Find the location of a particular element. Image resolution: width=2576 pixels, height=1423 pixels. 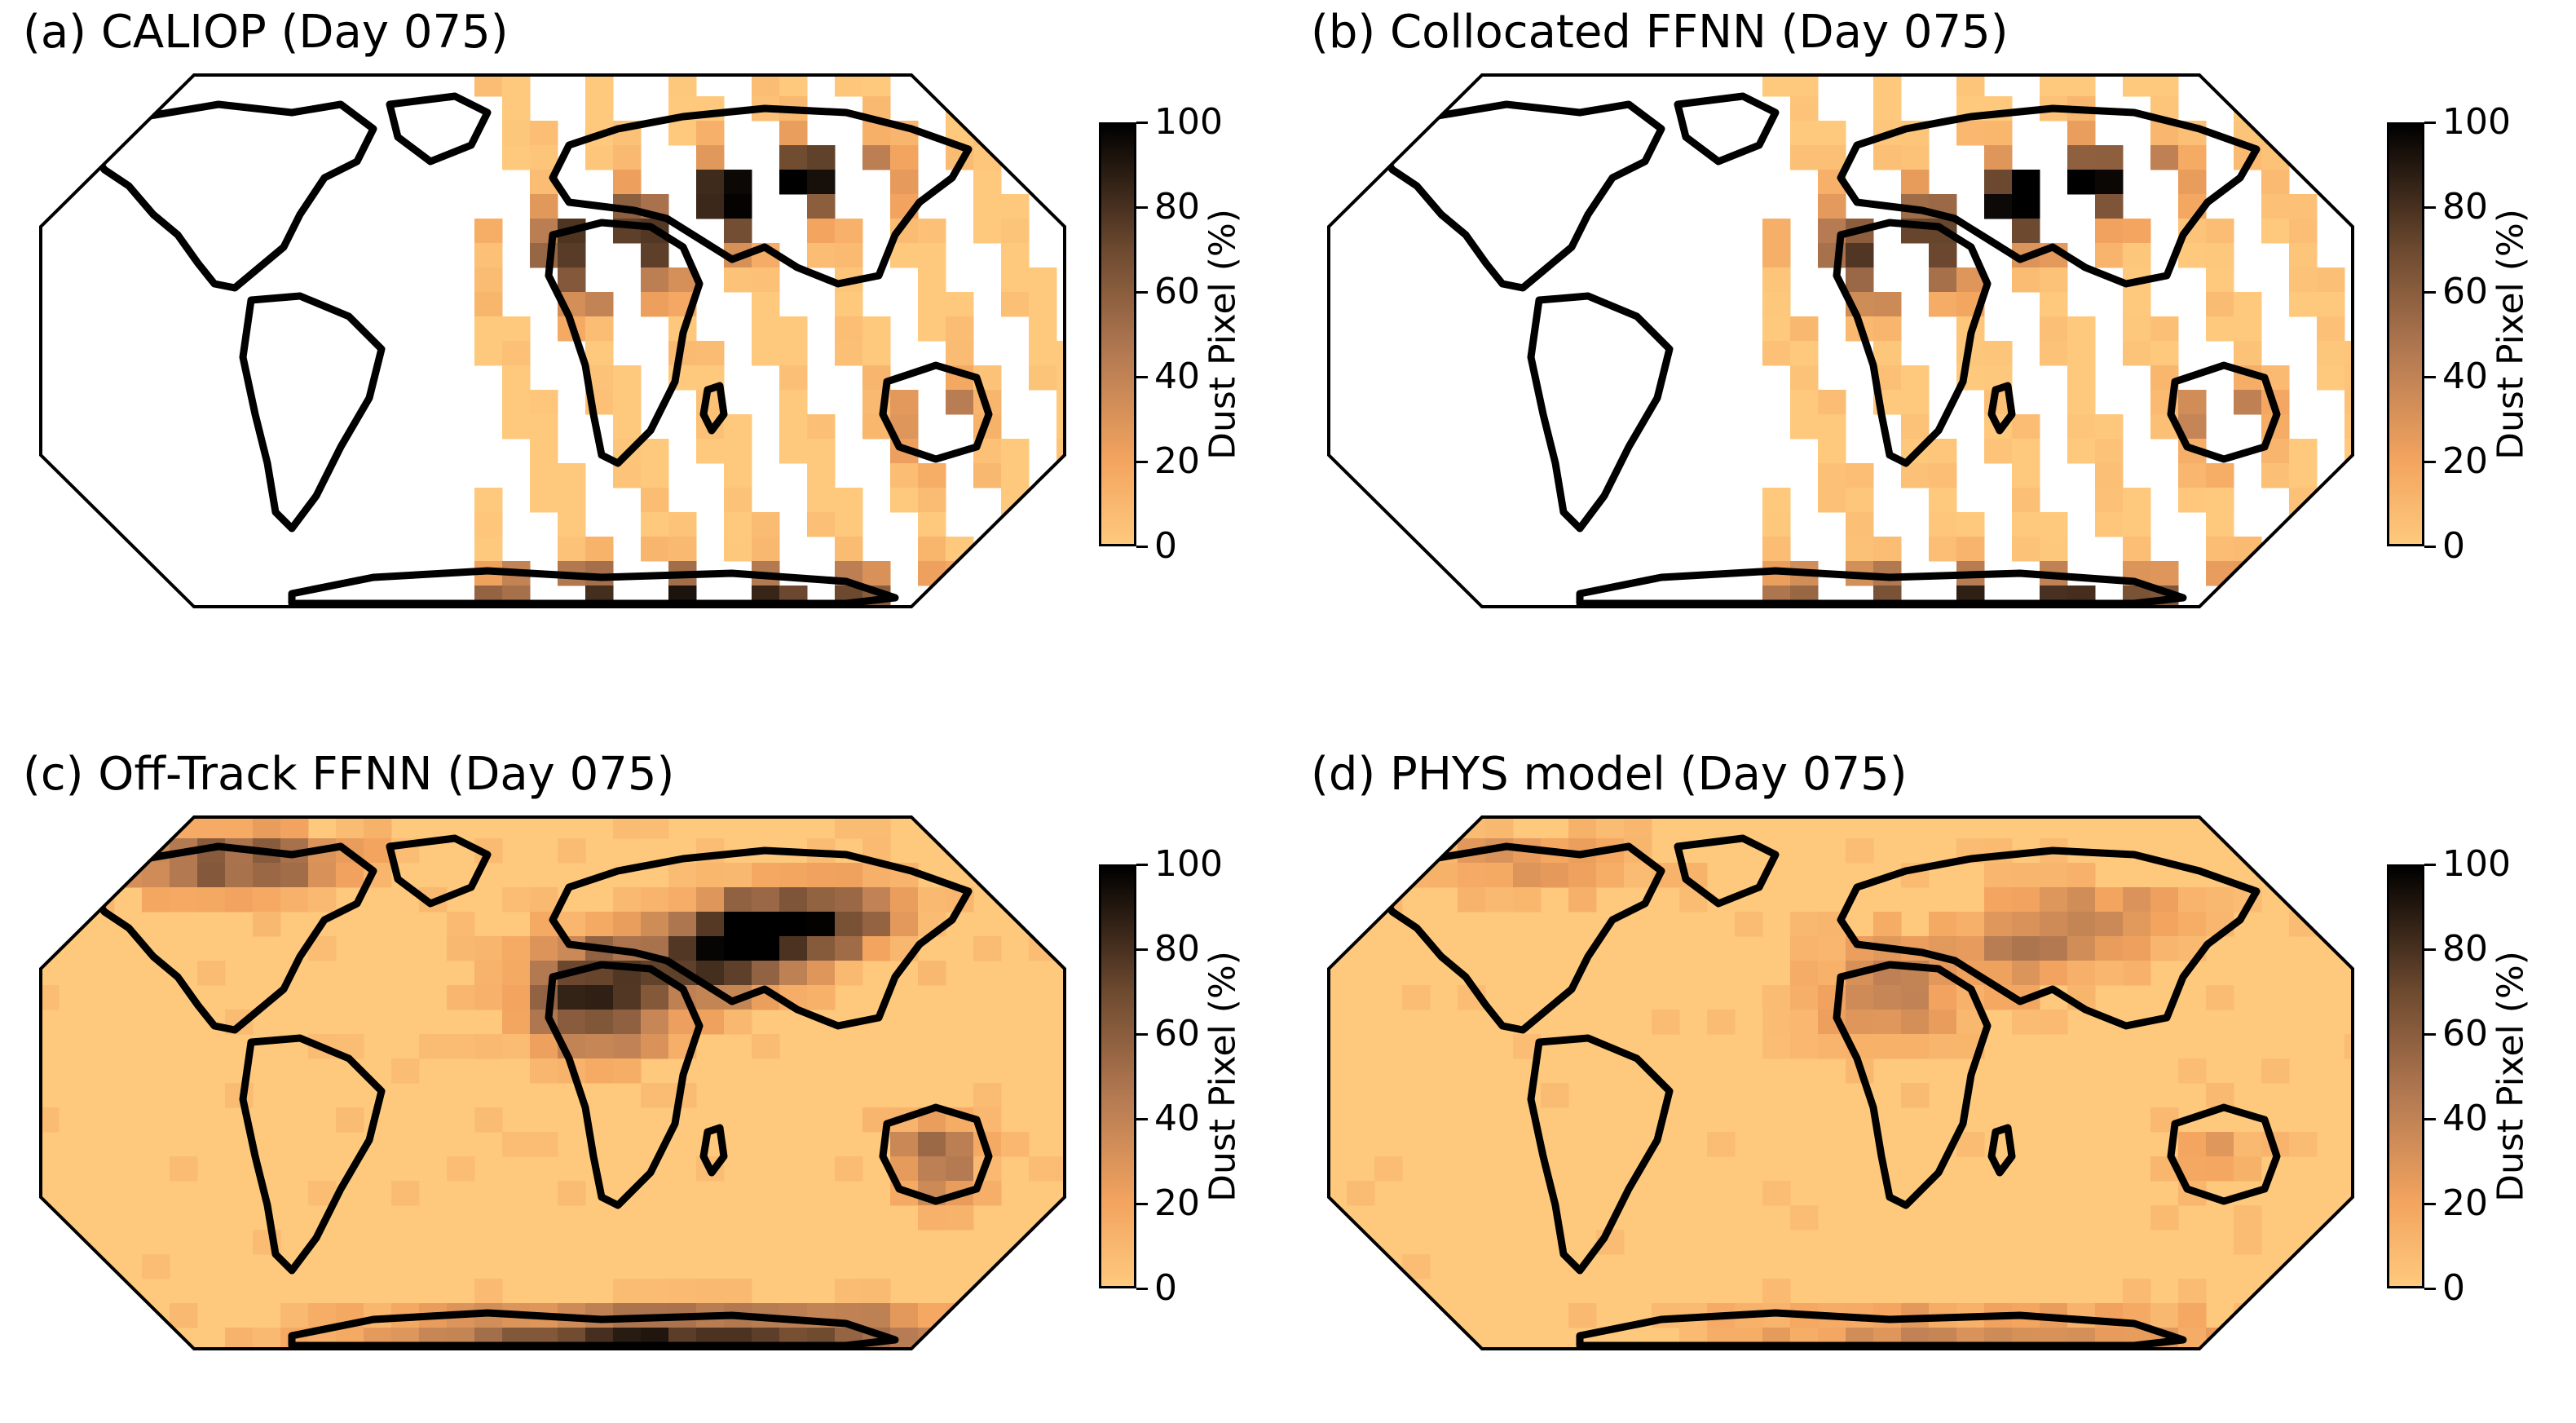

map is located at coordinates (1840, 340).